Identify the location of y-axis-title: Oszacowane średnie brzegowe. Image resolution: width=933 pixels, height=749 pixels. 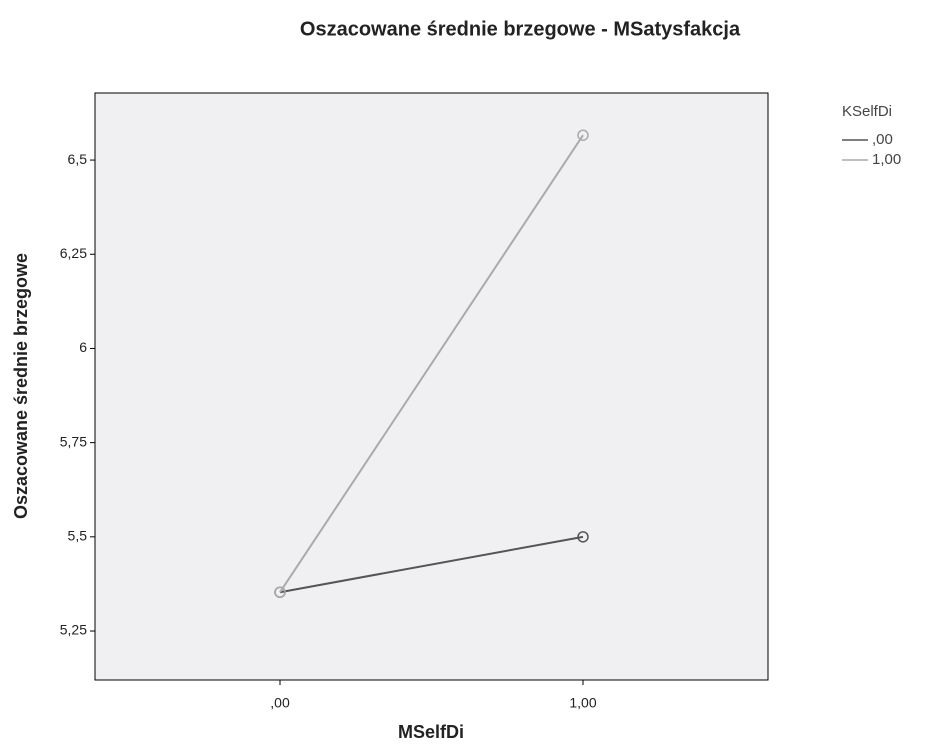
(21, 386).